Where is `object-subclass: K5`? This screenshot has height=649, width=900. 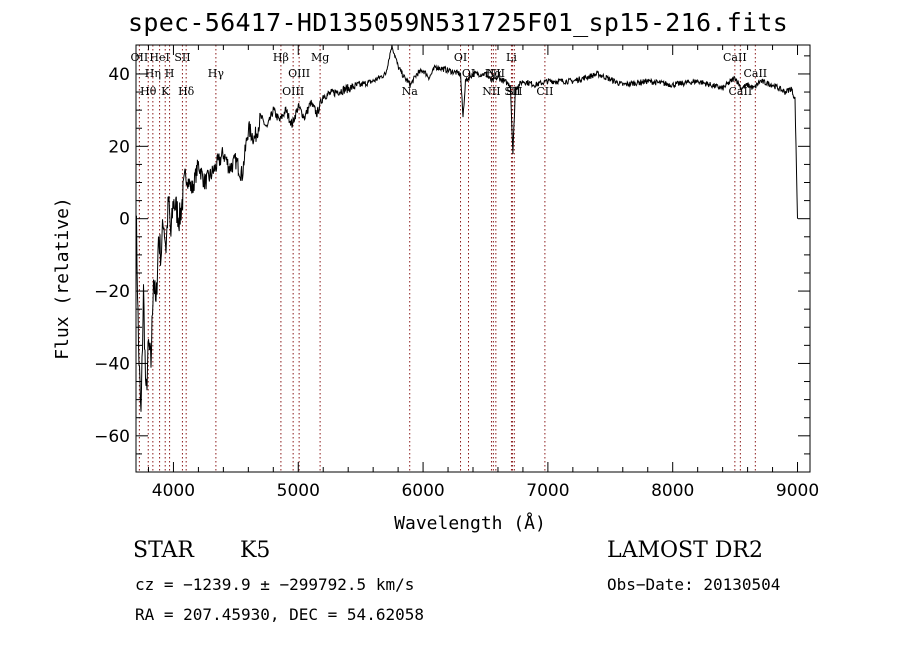 object-subclass: K5 is located at coordinates (255, 550).